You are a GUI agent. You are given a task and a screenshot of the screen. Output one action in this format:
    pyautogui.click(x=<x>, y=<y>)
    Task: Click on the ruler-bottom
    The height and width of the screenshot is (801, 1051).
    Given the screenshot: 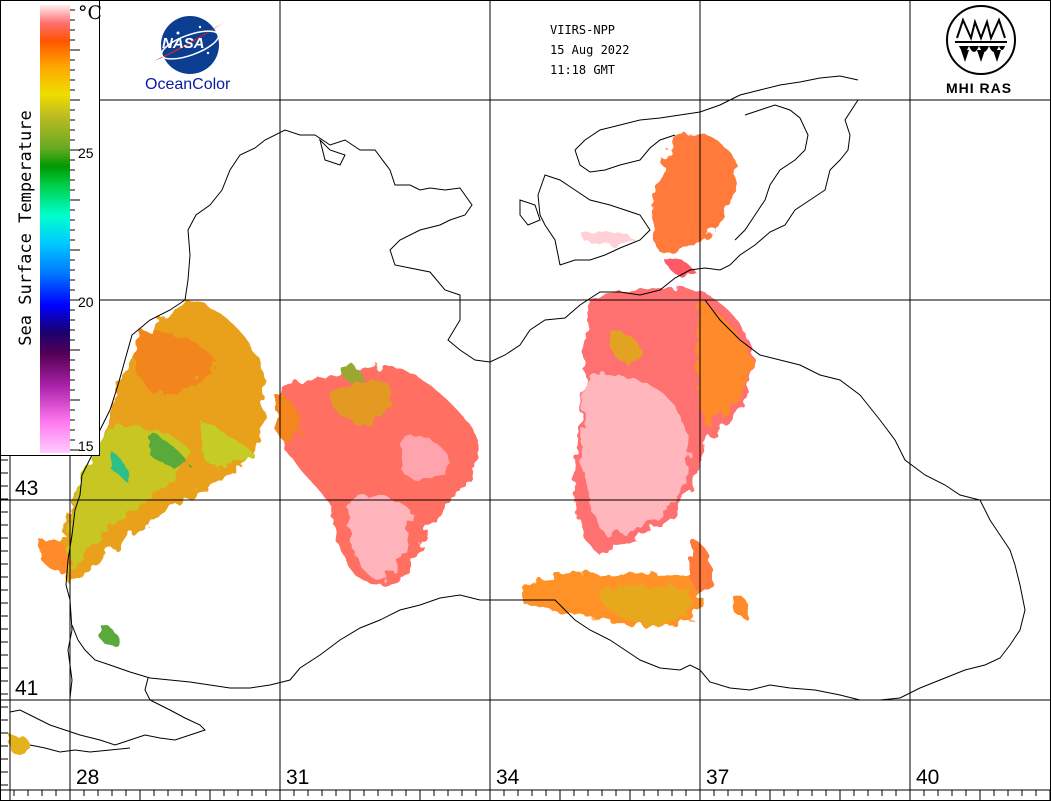 What is the action you would take?
    pyautogui.click(x=525, y=795)
    